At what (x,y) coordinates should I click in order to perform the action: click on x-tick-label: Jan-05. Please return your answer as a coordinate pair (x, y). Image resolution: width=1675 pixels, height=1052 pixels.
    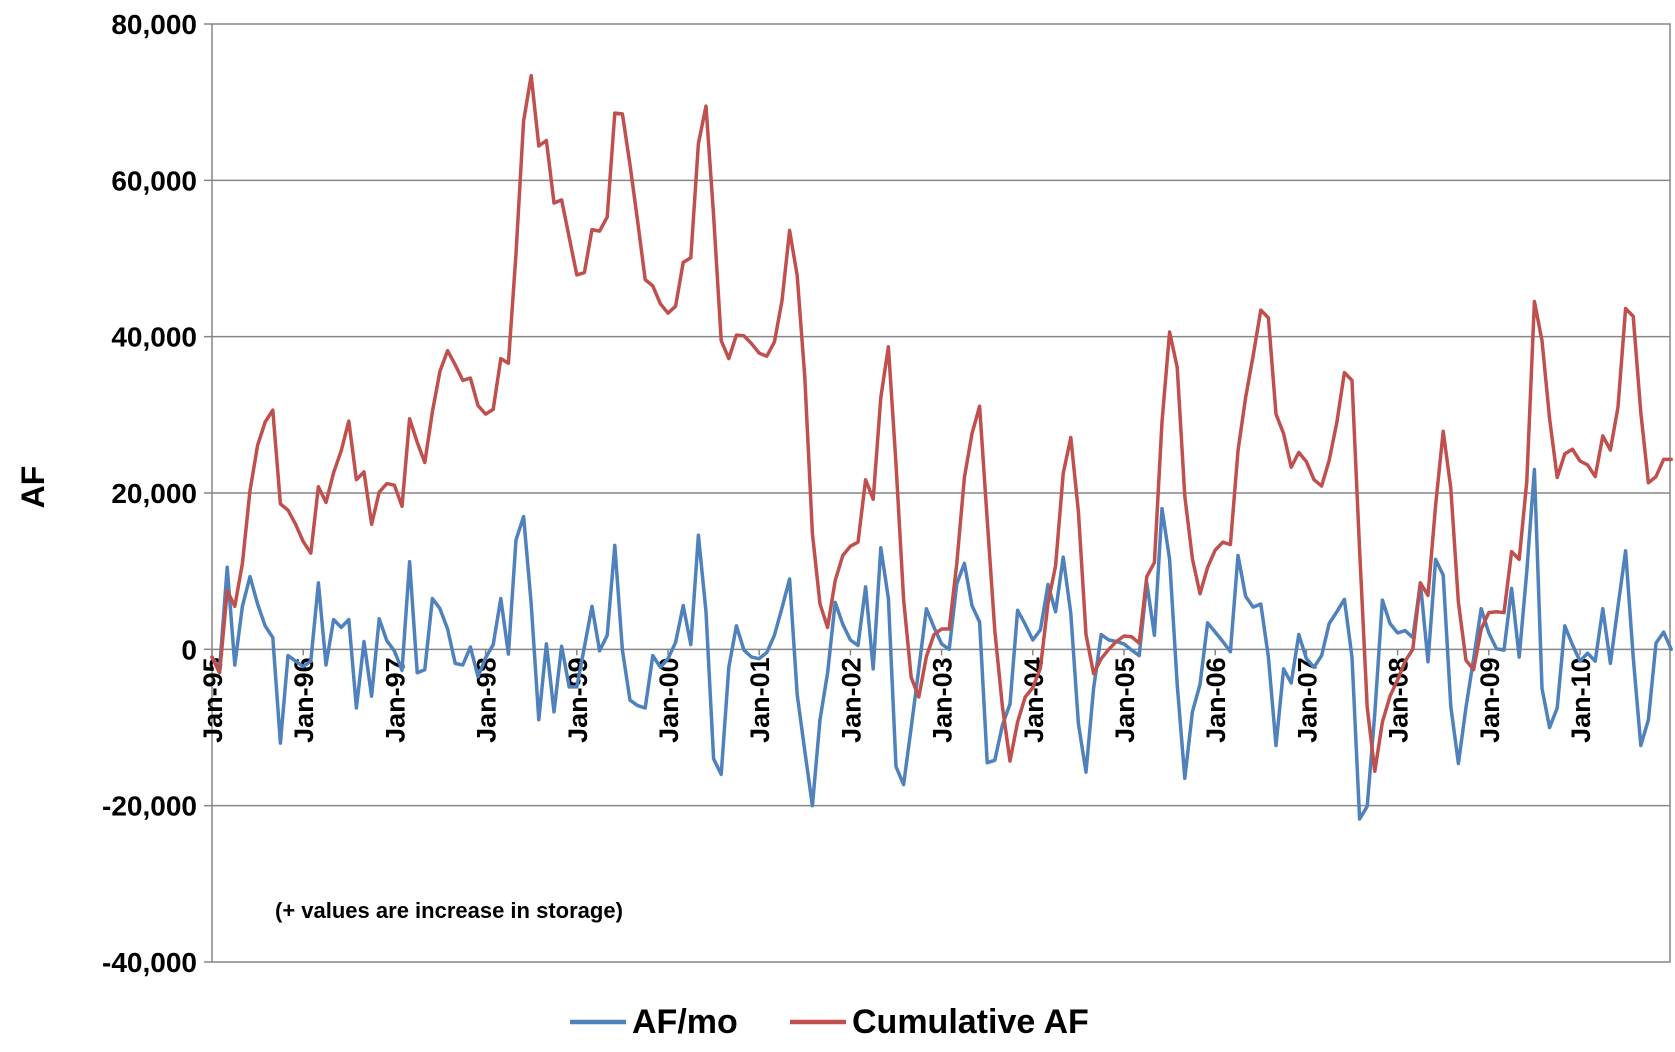
    Looking at the image, I should click on (1125, 700).